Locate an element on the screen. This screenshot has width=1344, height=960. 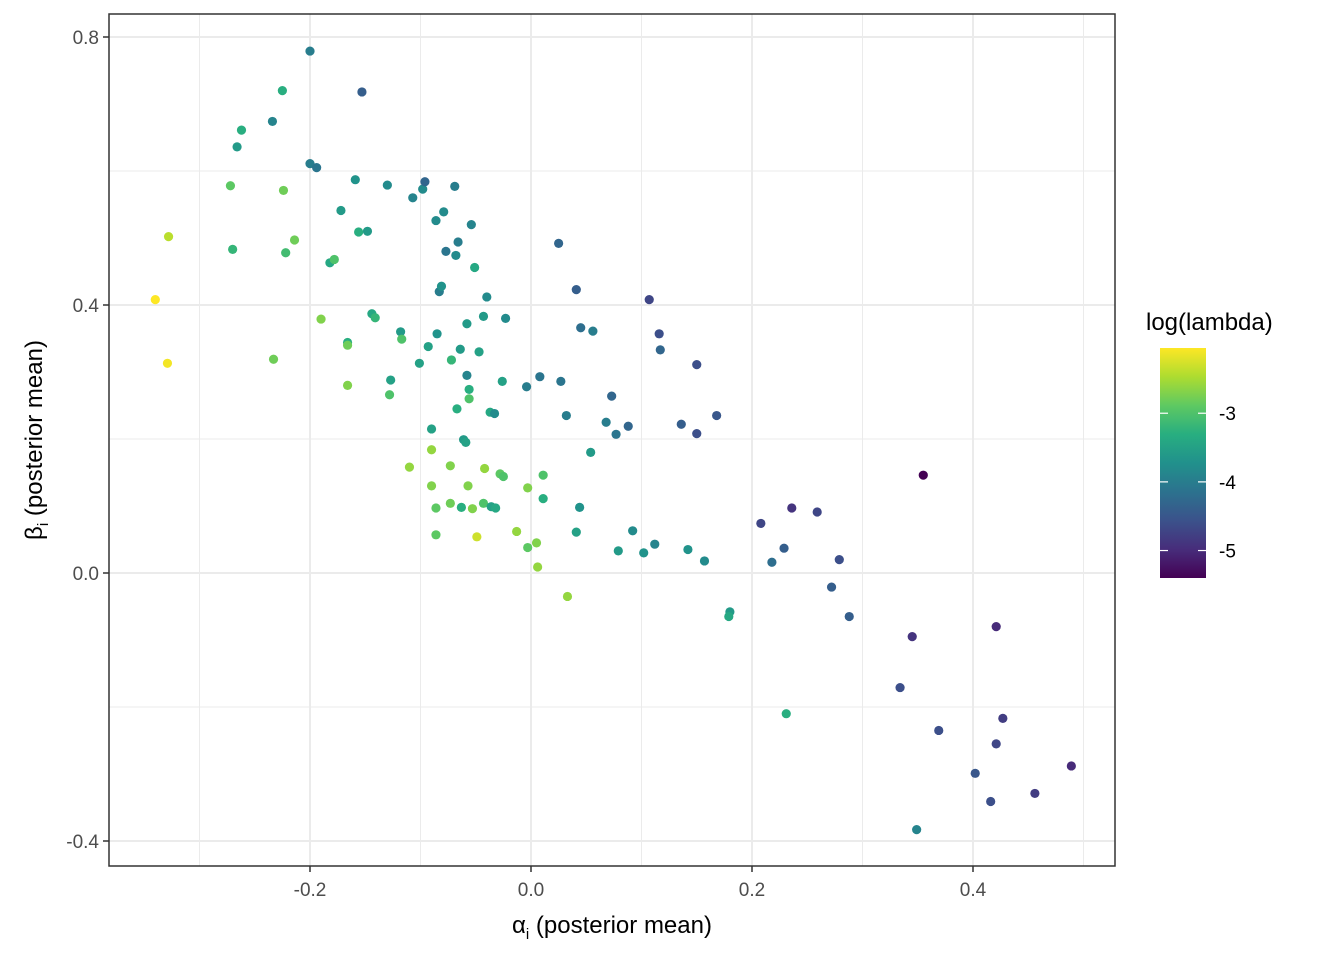
colorbar-ticks: -3 -4 -5 is located at coordinates (1198, 483).